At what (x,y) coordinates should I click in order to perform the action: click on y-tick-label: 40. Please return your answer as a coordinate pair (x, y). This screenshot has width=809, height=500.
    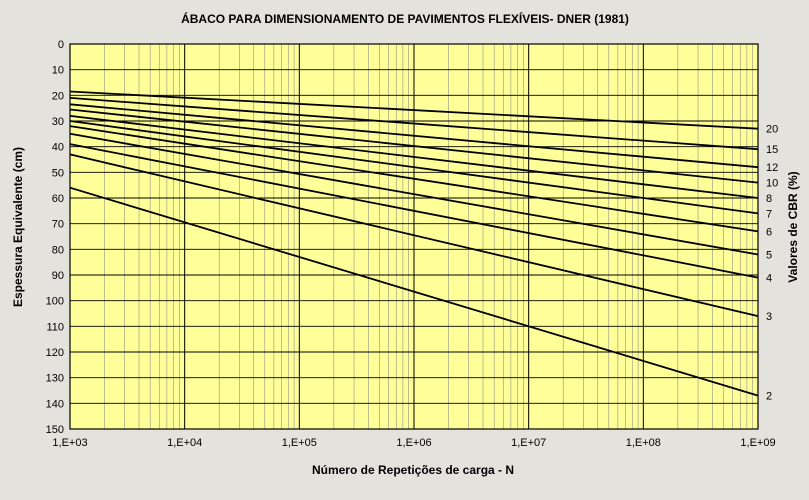
    Looking at the image, I should click on (58, 148).